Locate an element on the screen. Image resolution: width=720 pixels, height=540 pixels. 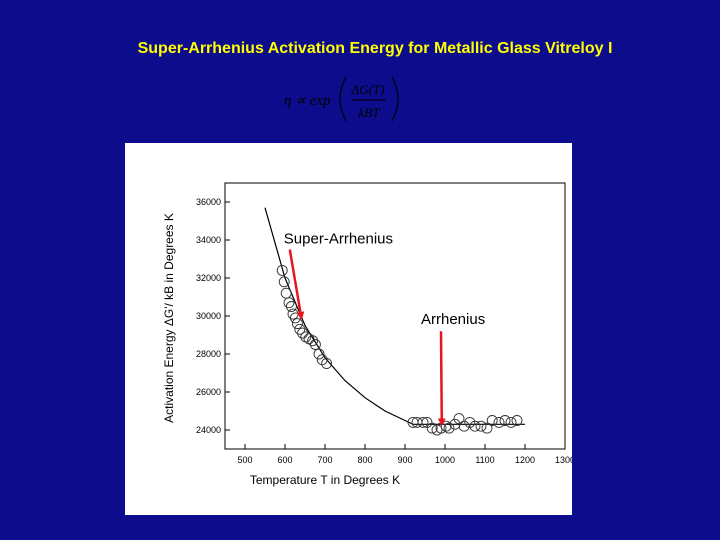
formula-left-paren is located at coordinates (343, 99).